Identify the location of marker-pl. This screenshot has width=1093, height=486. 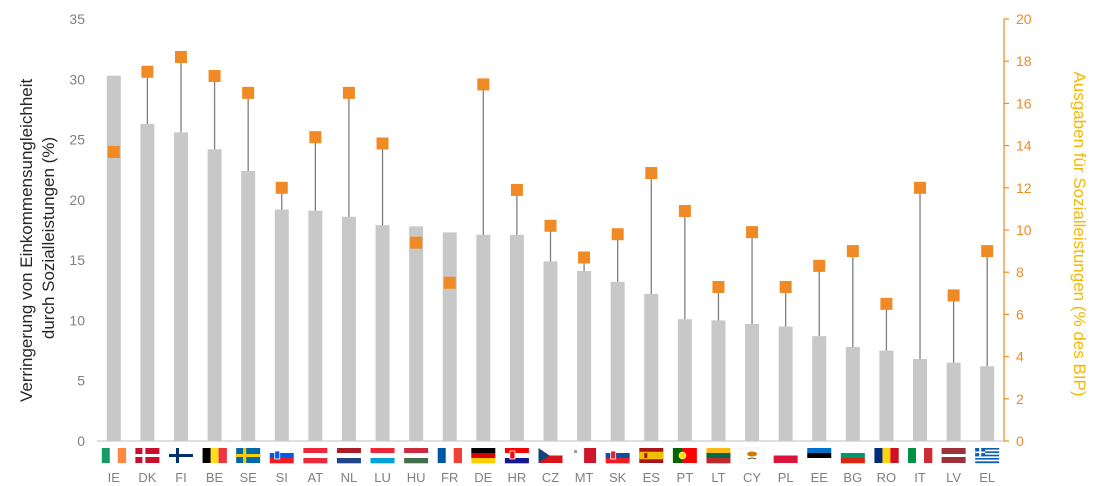
(785, 286).